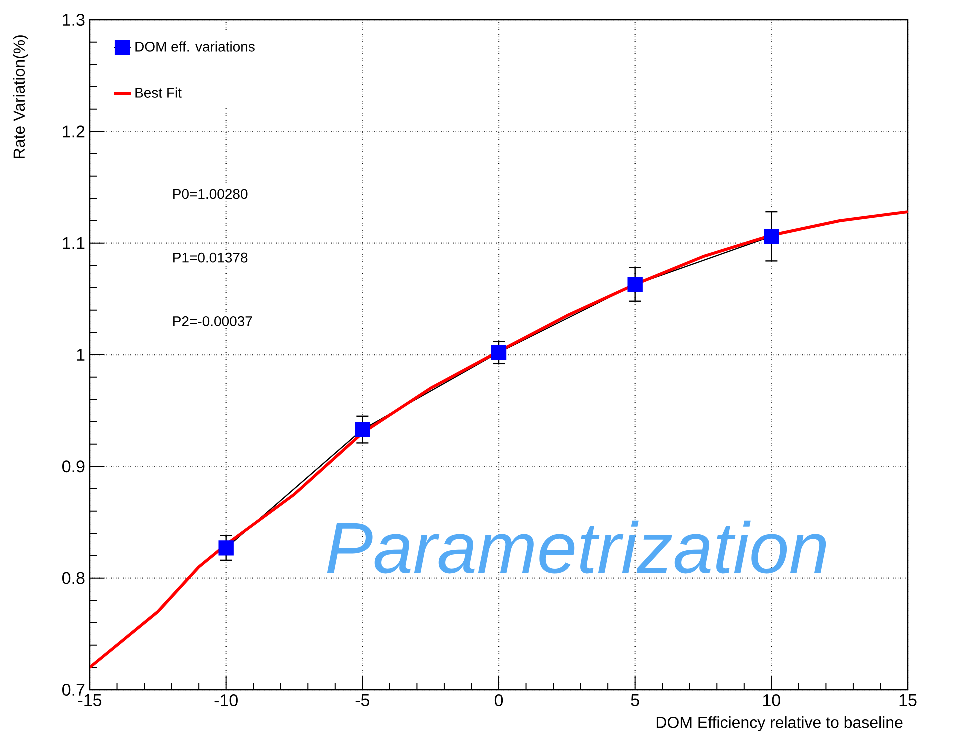  What do you see at coordinates (20, 97) in the screenshot?
I see `y-axis-title: Rate Variation(%)` at bounding box center [20, 97].